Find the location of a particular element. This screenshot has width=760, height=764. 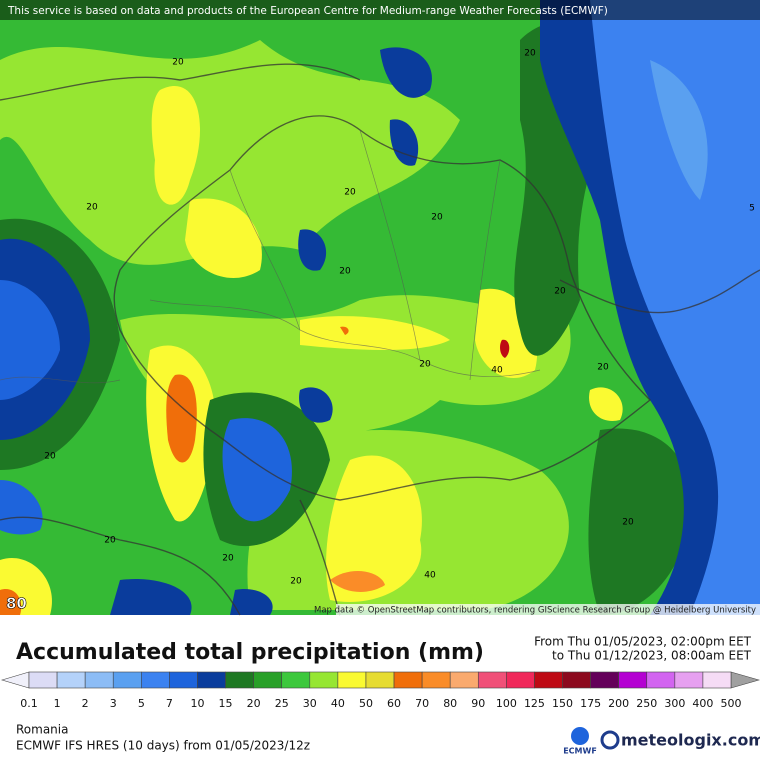

color-label: 150 is located at coordinates (562, 703).